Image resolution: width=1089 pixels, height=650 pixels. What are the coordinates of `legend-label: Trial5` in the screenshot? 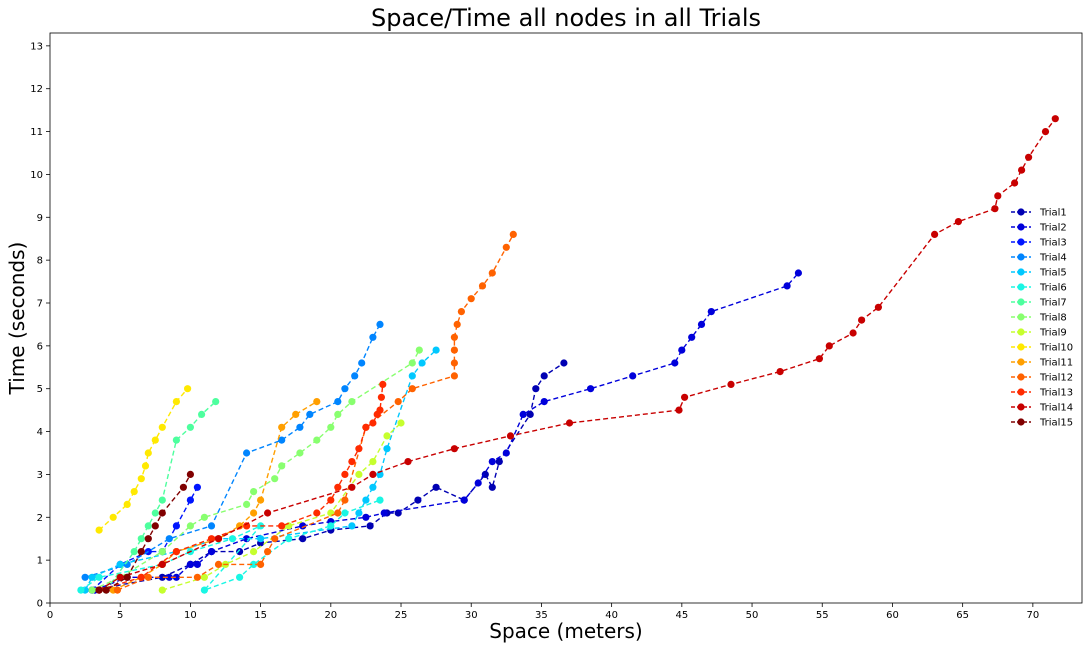 It's located at (1053, 273).